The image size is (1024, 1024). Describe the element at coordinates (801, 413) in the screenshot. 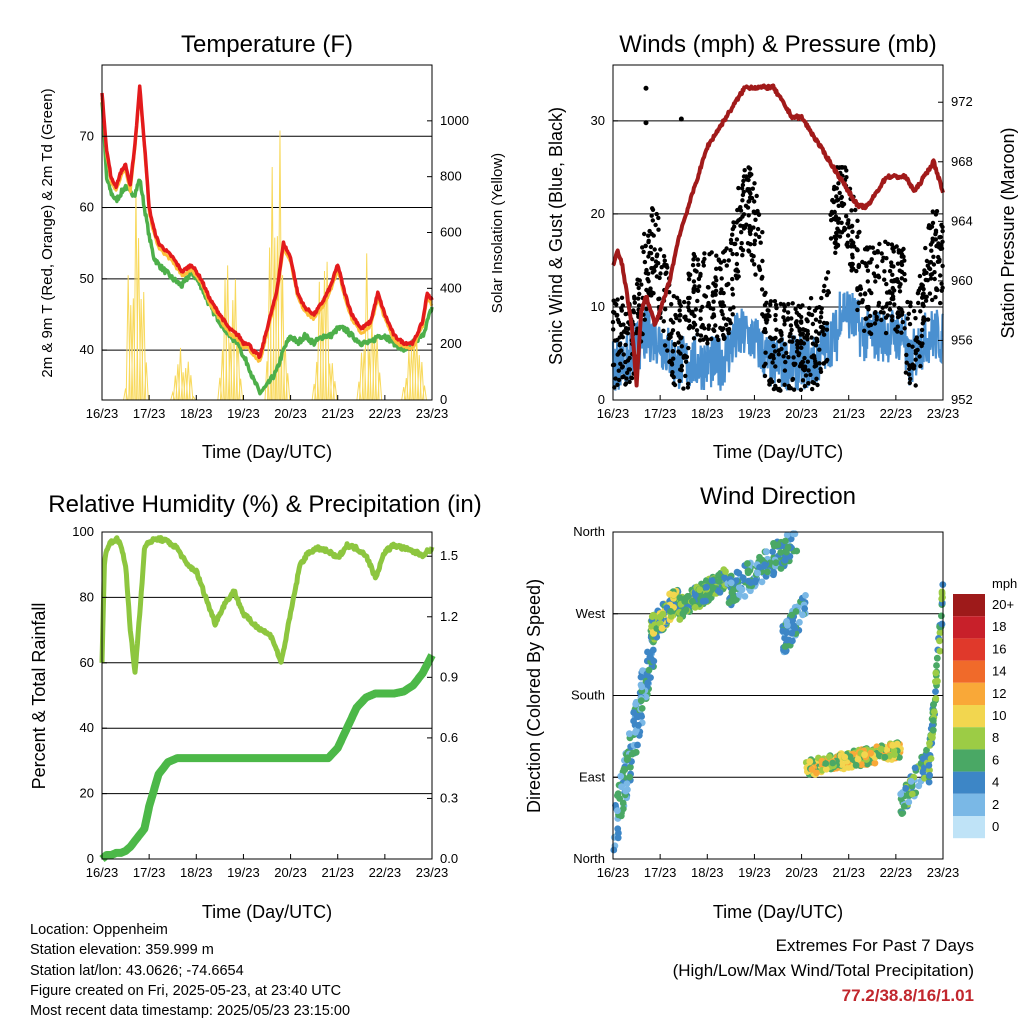

I see `x-tick-label: 20/23` at that location.